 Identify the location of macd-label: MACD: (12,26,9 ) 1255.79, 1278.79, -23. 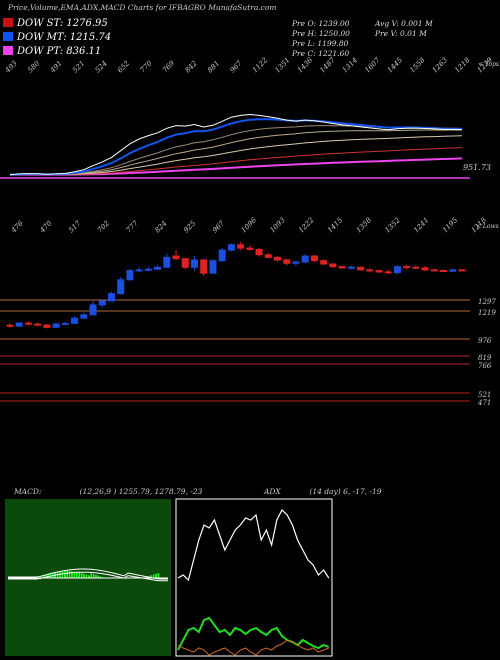
(108, 491).